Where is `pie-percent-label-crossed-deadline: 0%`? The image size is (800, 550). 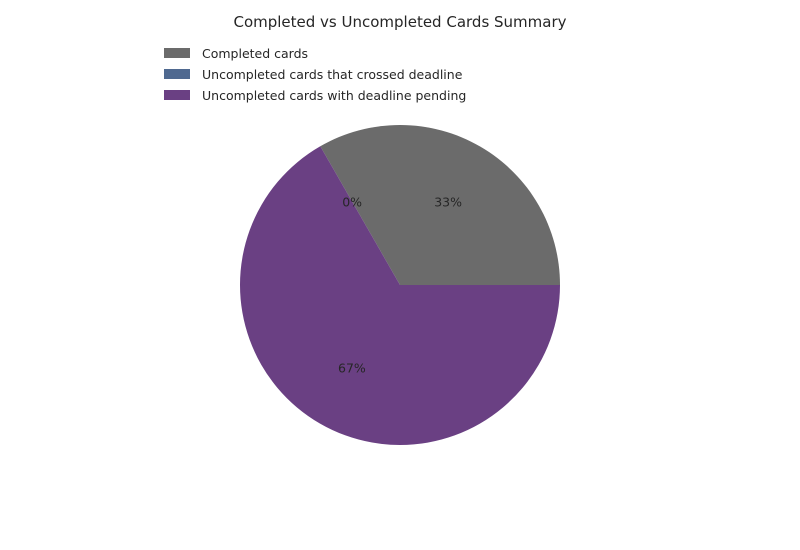
pie-percent-label-crossed-deadline: 0% is located at coordinates (352, 201).